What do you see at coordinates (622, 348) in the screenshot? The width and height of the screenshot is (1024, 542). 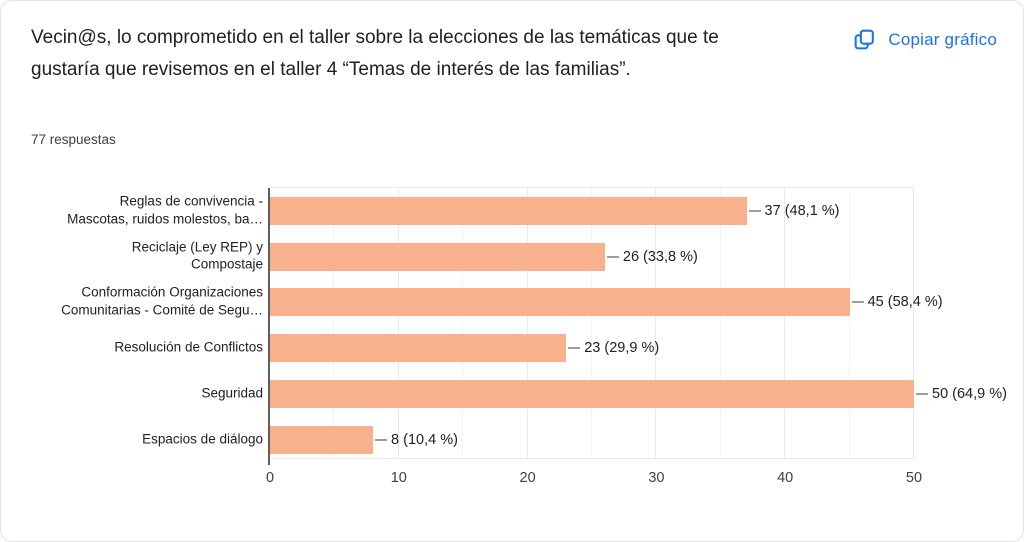 I see `bar-value-label: 23 (29,9 %)` at bounding box center [622, 348].